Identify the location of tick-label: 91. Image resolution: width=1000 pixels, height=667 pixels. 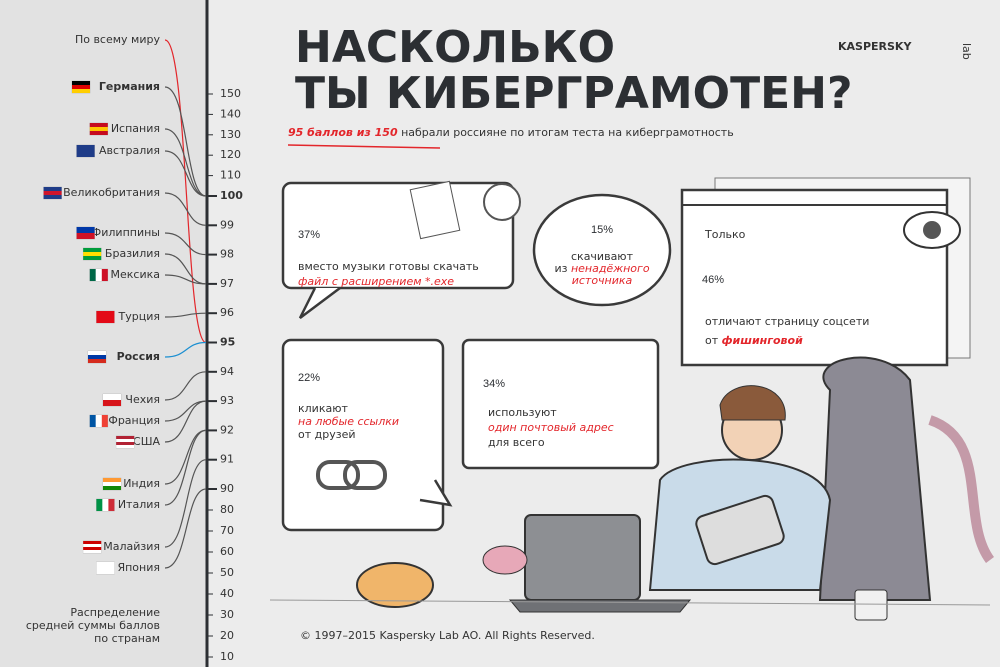
(227, 459).